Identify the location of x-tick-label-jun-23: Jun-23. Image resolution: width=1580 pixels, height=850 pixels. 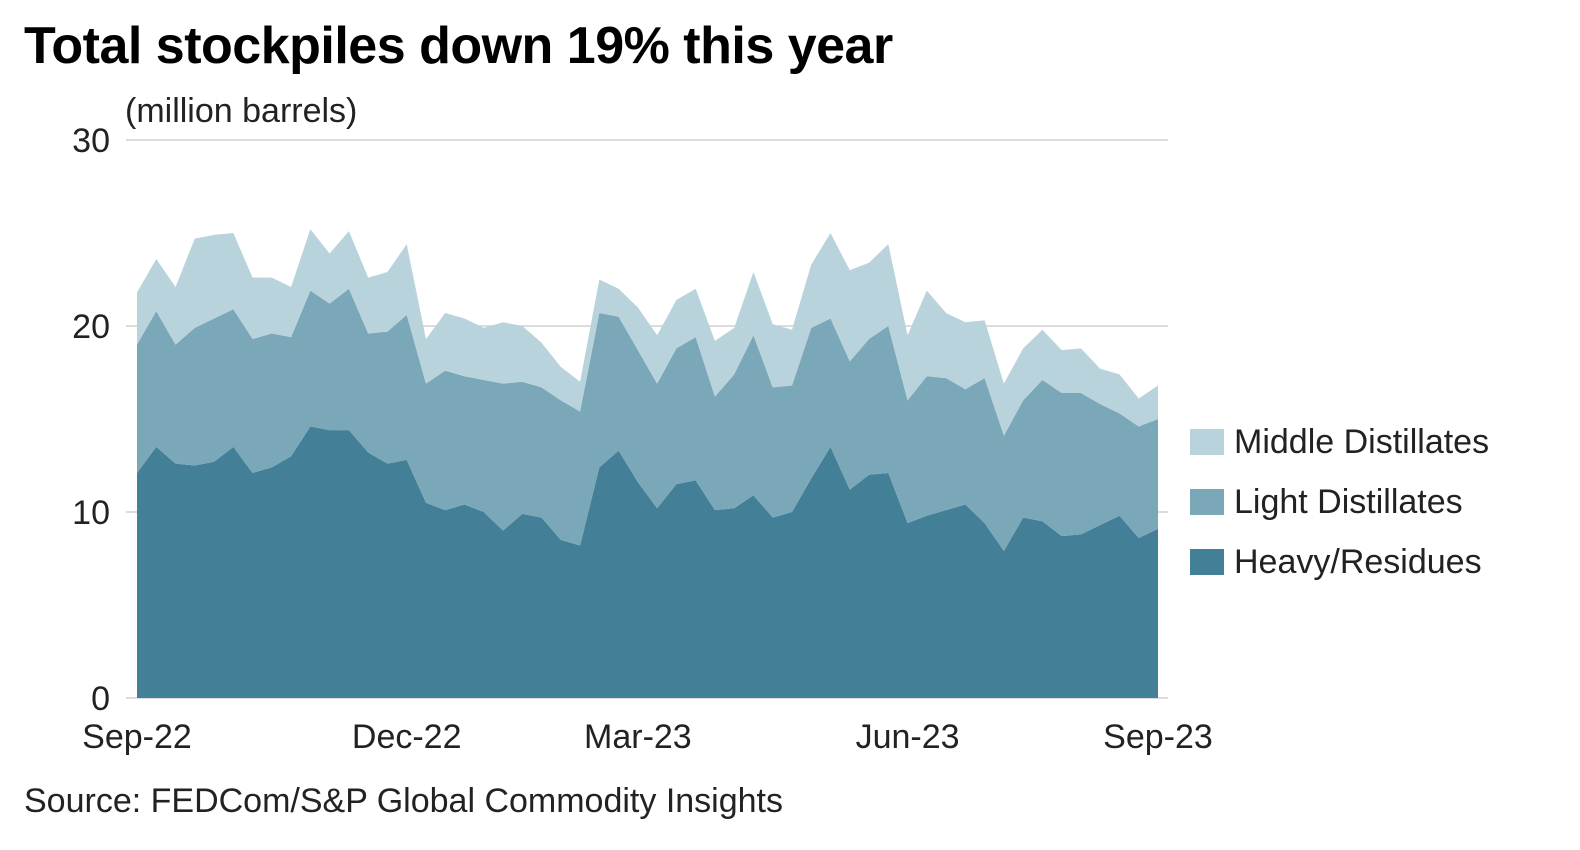
(908, 737).